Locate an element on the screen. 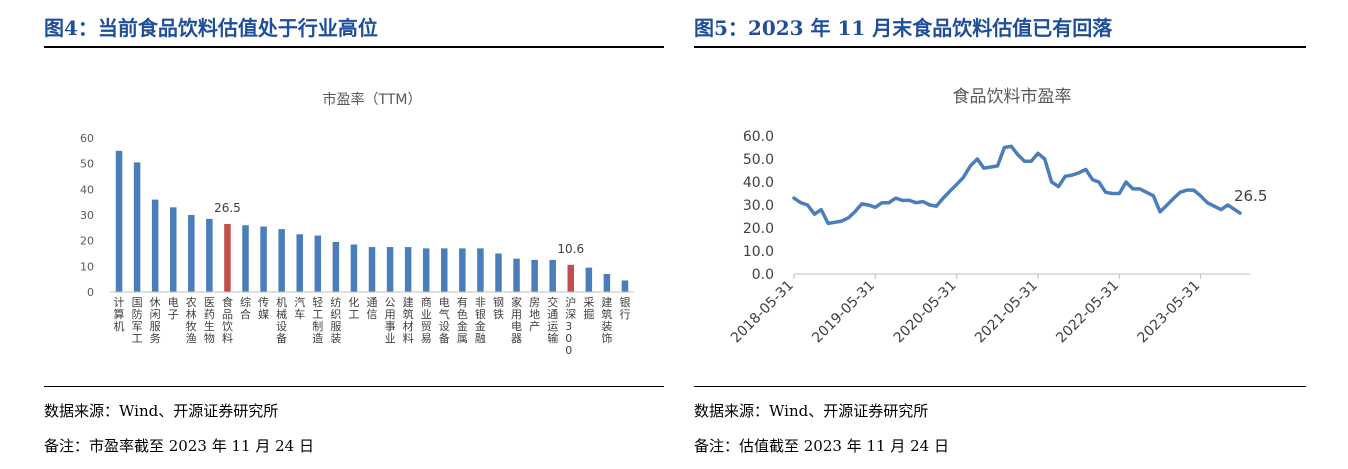 Image resolution: width=1348 pixels, height=469 pixels. x-tick-label: 2022-05-31 is located at coordinates (1087, 312).